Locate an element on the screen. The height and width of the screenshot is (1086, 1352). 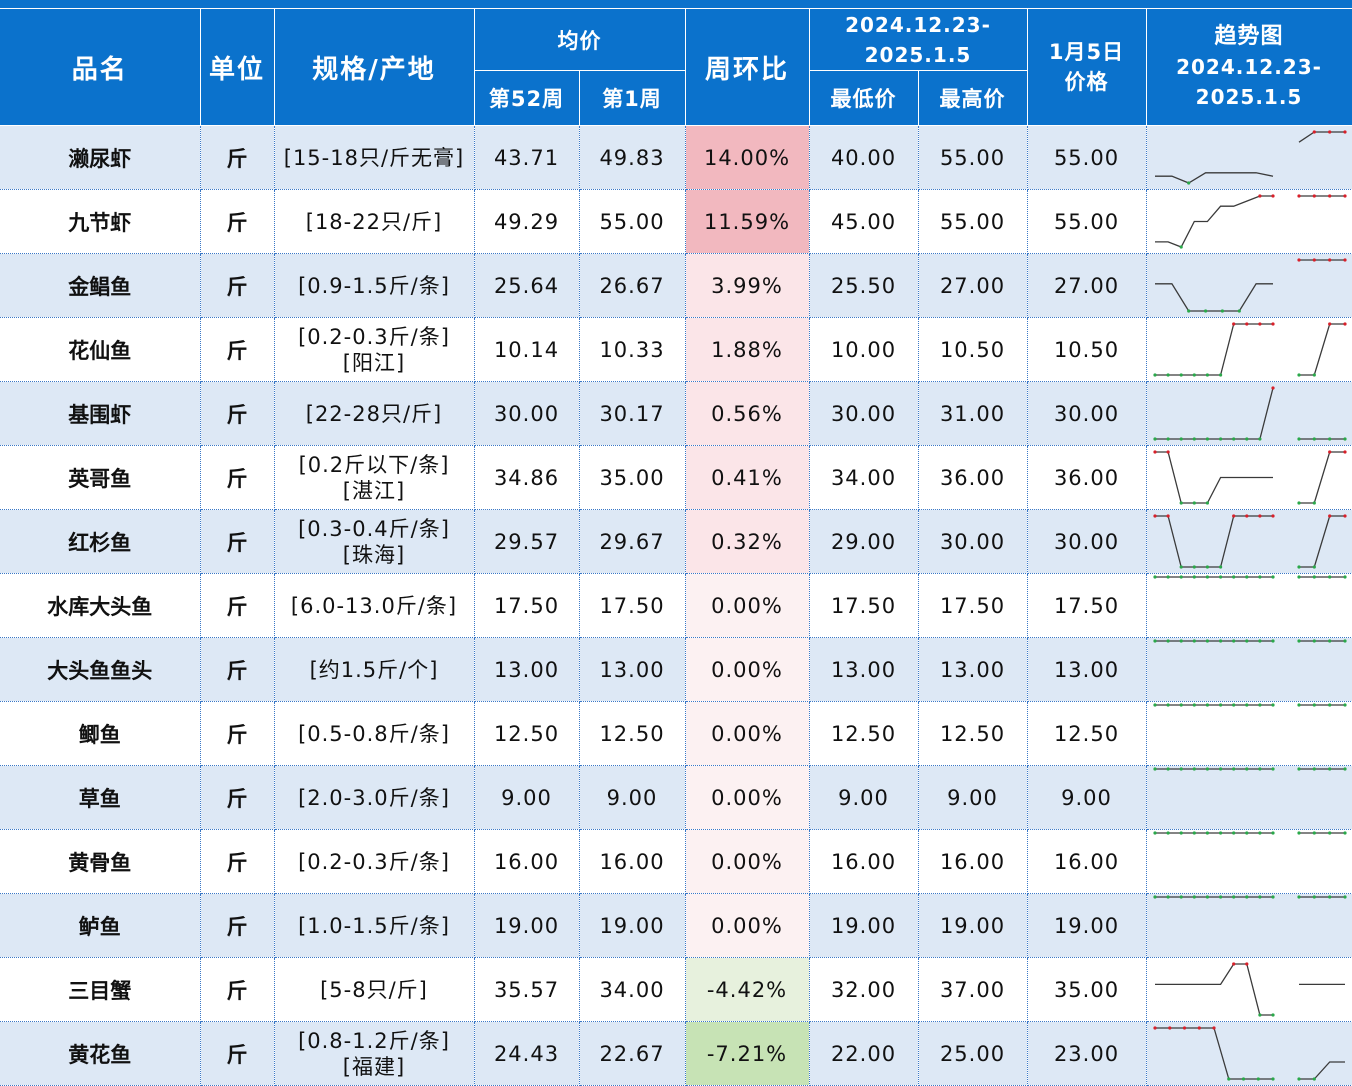
cell-spec: [6.0-13.0斤/条] is located at coordinates (374, 605).